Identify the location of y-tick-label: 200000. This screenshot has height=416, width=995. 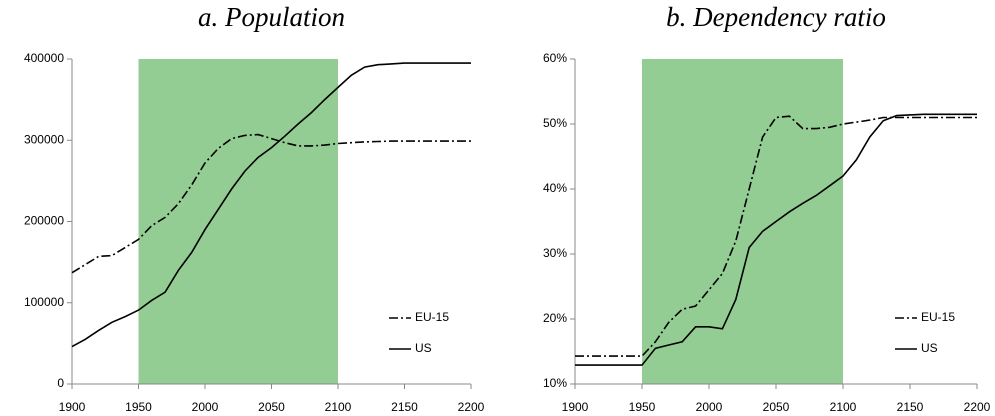
(44, 221).